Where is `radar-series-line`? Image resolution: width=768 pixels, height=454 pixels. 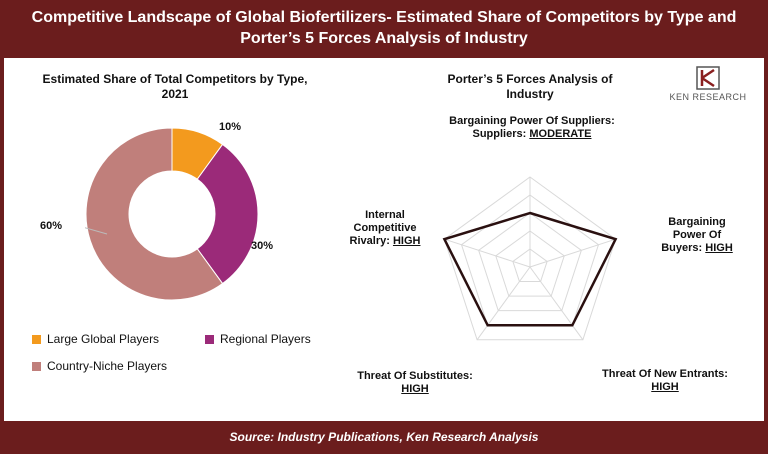
radar-series-line is located at coordinates (530, 269).